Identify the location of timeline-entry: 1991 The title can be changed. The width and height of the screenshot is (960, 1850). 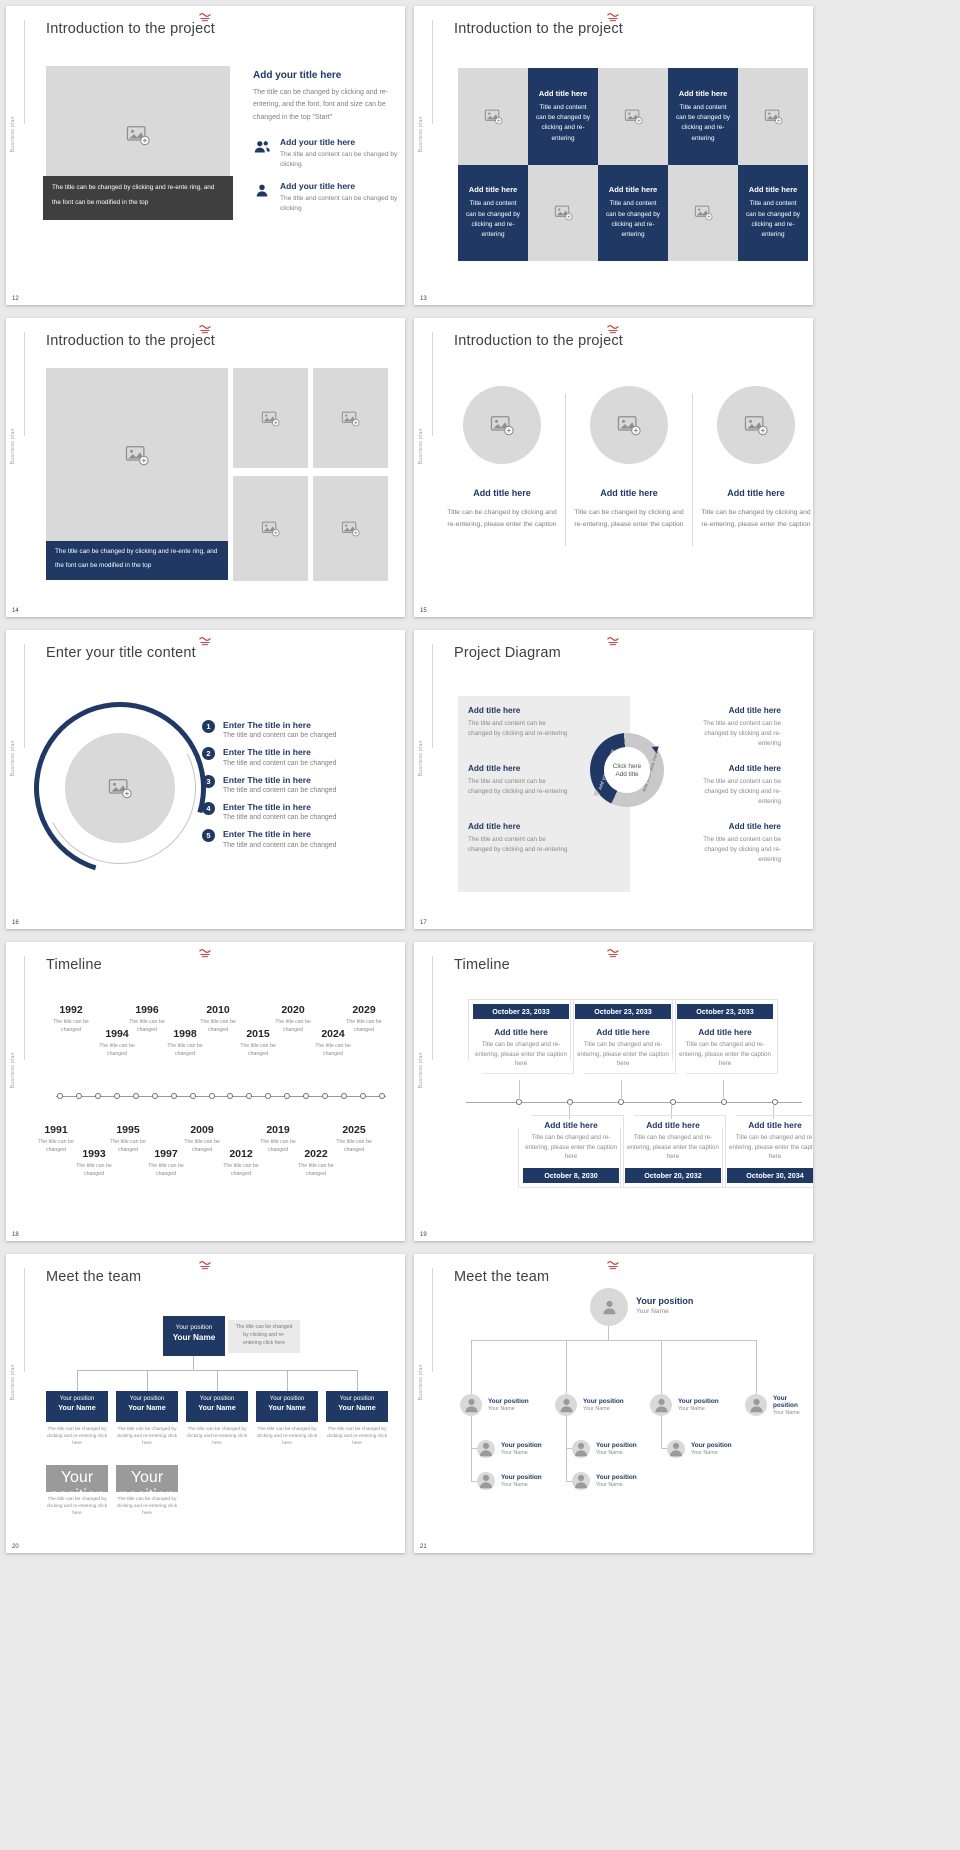
(56, 1139).